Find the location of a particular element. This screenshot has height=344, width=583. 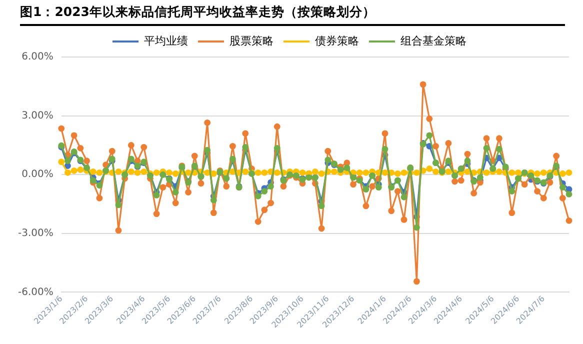

y-tick-label: 3.00% is located at coordinates (38, 116).